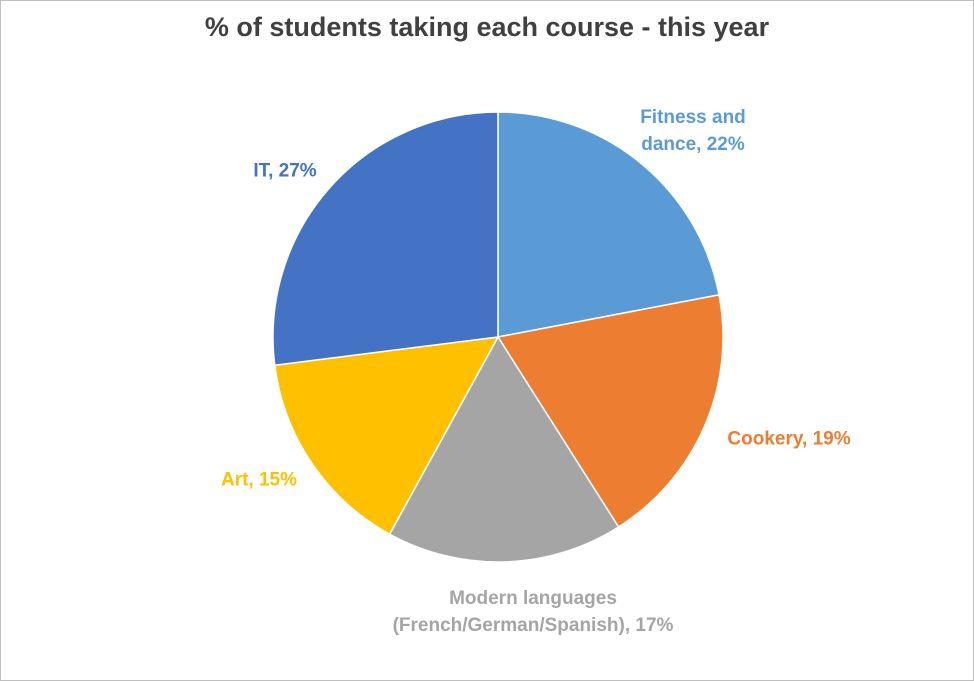 The image size is (974, 681). What do you see at coordinates (261, 171) in the screenshot?
I see `category-label: IT` at bounding box center [261, 171].